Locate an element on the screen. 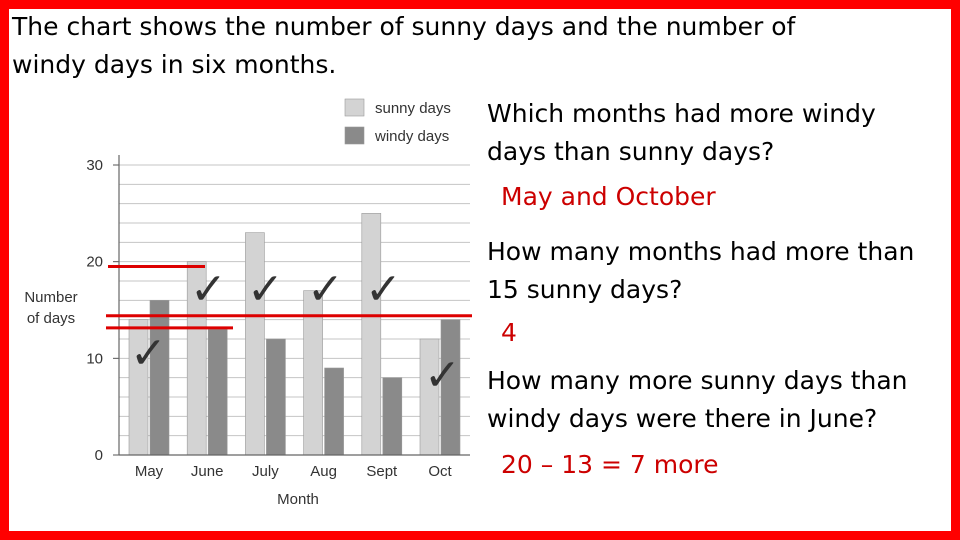  y-tick-label: 30 is located at coordinates (94, 165).